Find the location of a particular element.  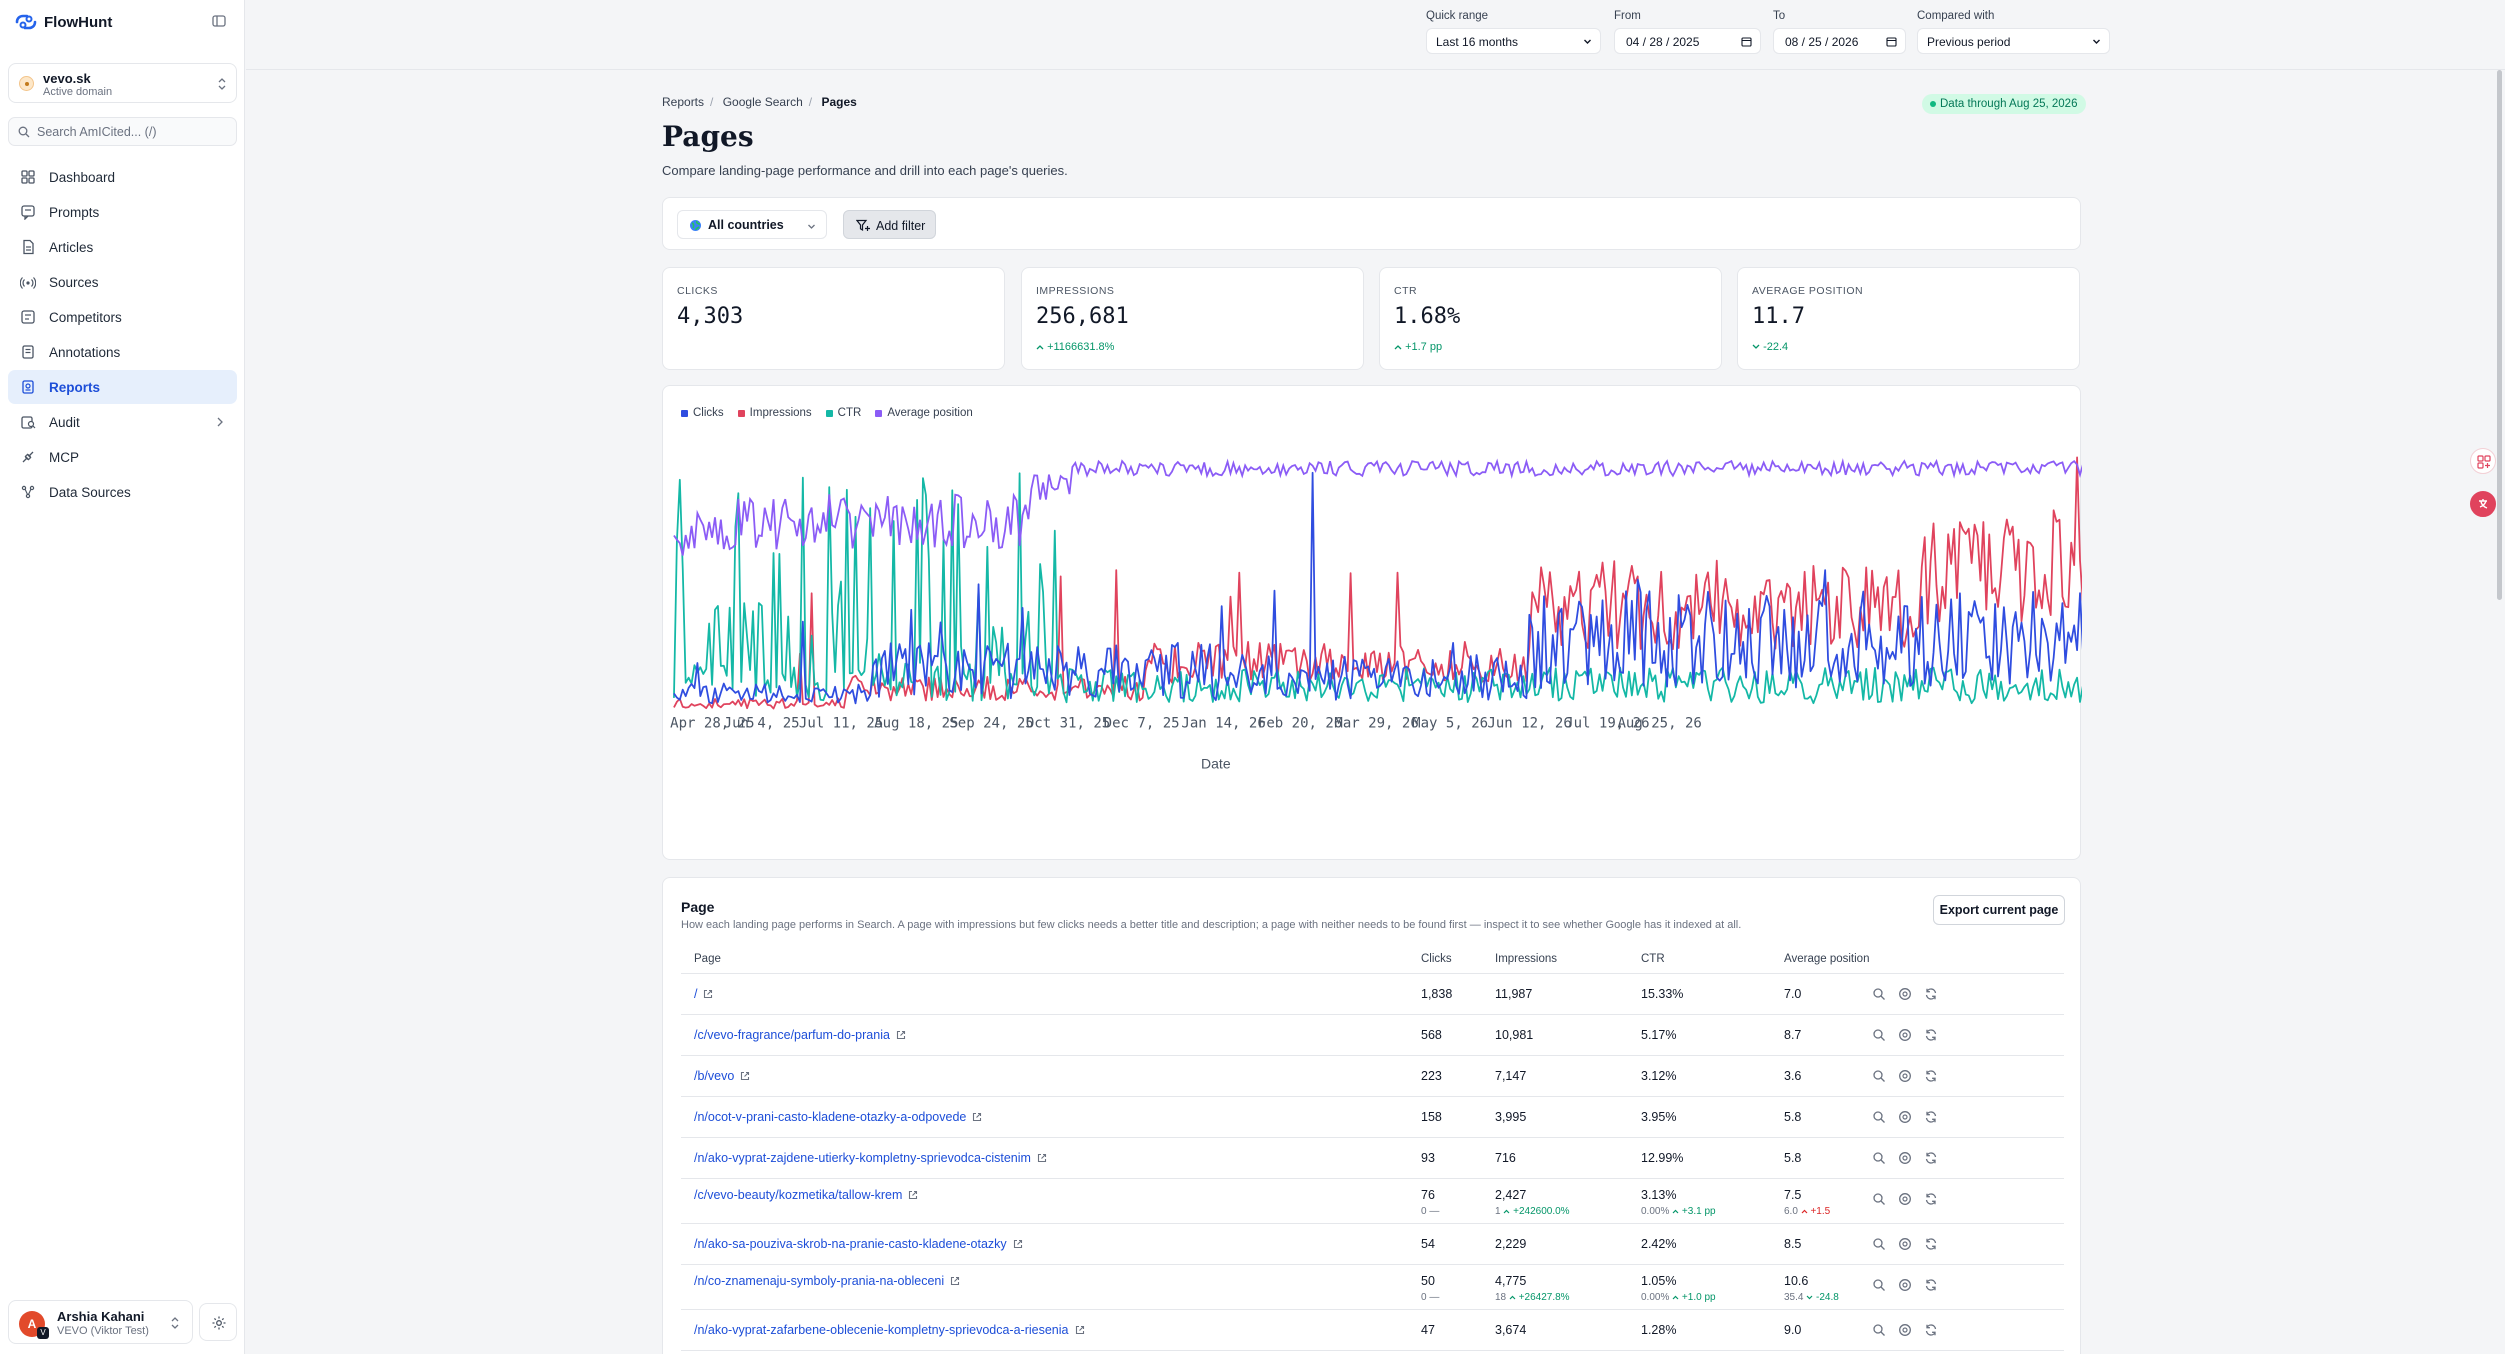

page-link: /b/vevo is located at coordinates (722, 1076).